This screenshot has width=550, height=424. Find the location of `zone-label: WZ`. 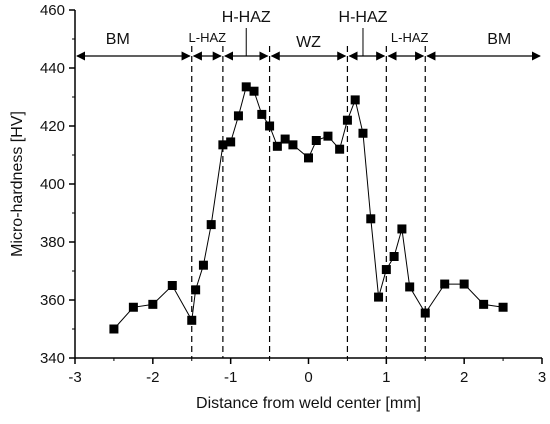

zone-label: WZ is located at coordinates (308, 42).